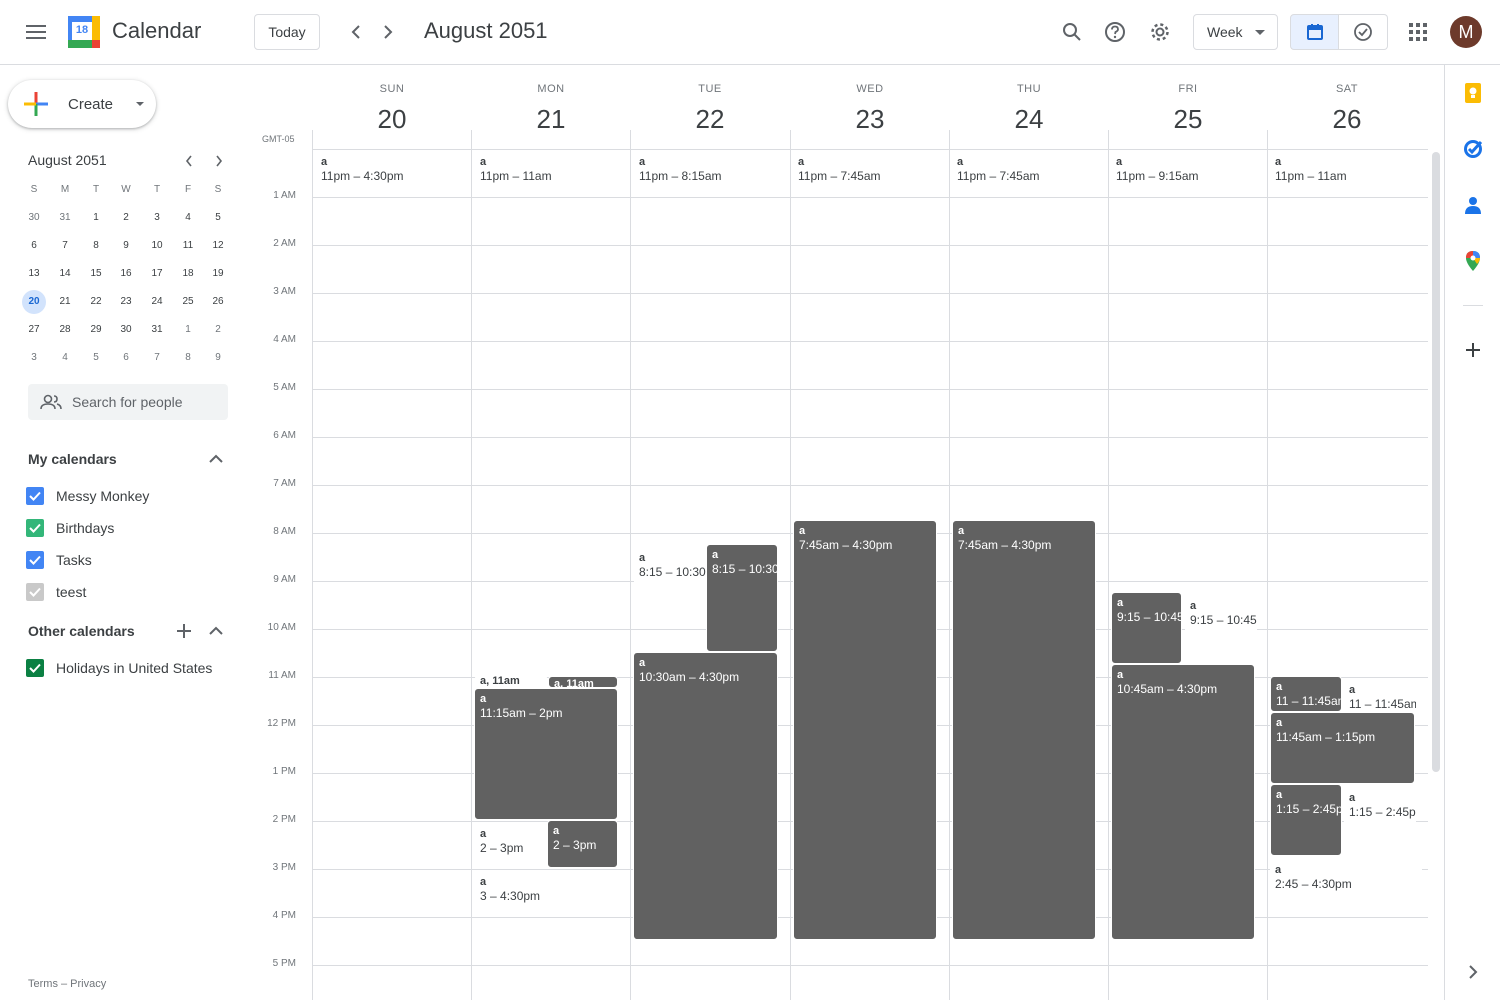 The image size is (1500, 1000). I want to click on mini-calendar-day: 19, so click(218, 274).